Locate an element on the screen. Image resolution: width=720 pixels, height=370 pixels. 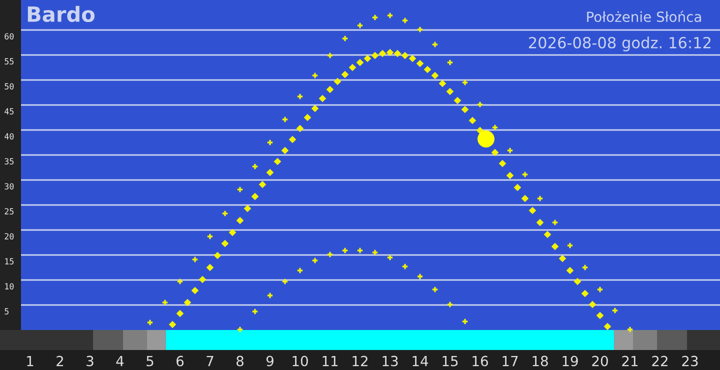
y-tick-label: 35 is located at coordinates (9, 161).